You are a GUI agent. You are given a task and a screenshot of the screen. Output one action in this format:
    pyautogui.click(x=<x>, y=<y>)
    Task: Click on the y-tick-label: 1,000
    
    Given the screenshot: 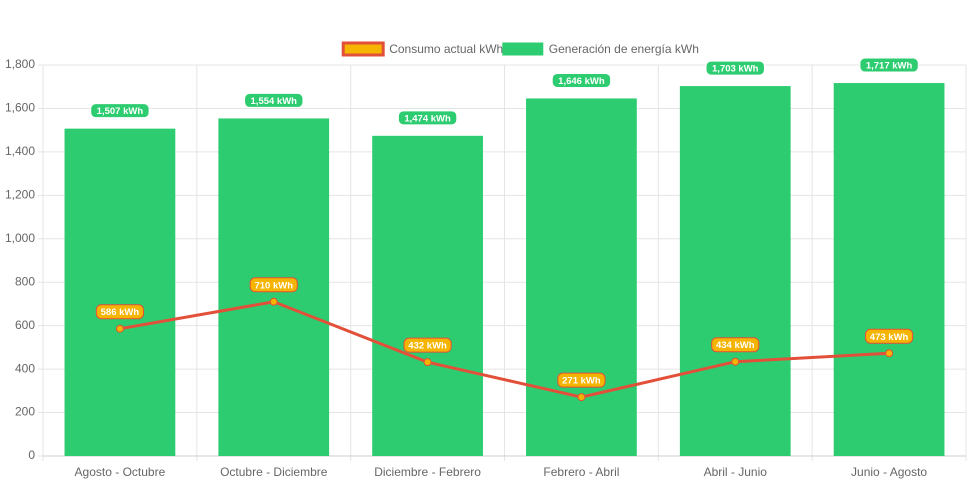 What is the action you would take?
    pyautogui.click(x=20, y=238)
    